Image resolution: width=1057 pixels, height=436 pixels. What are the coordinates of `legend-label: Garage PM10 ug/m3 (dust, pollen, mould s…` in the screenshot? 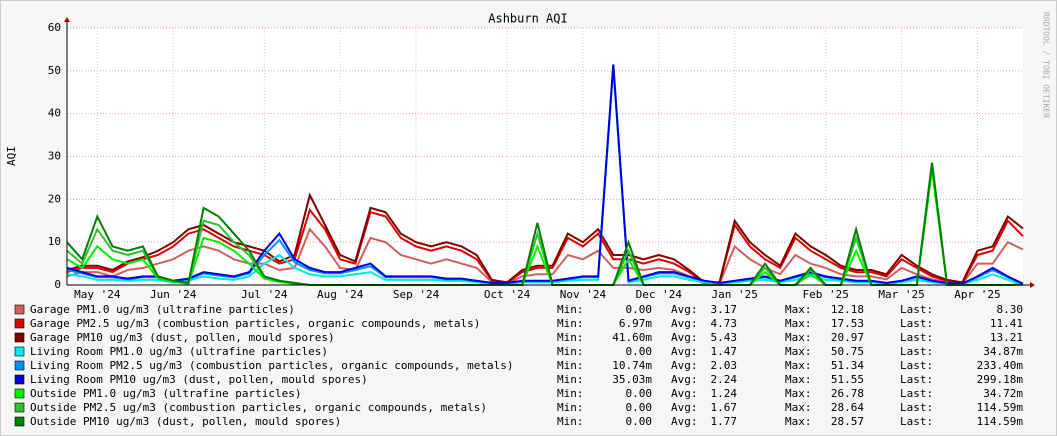 It's located at (182, 337).